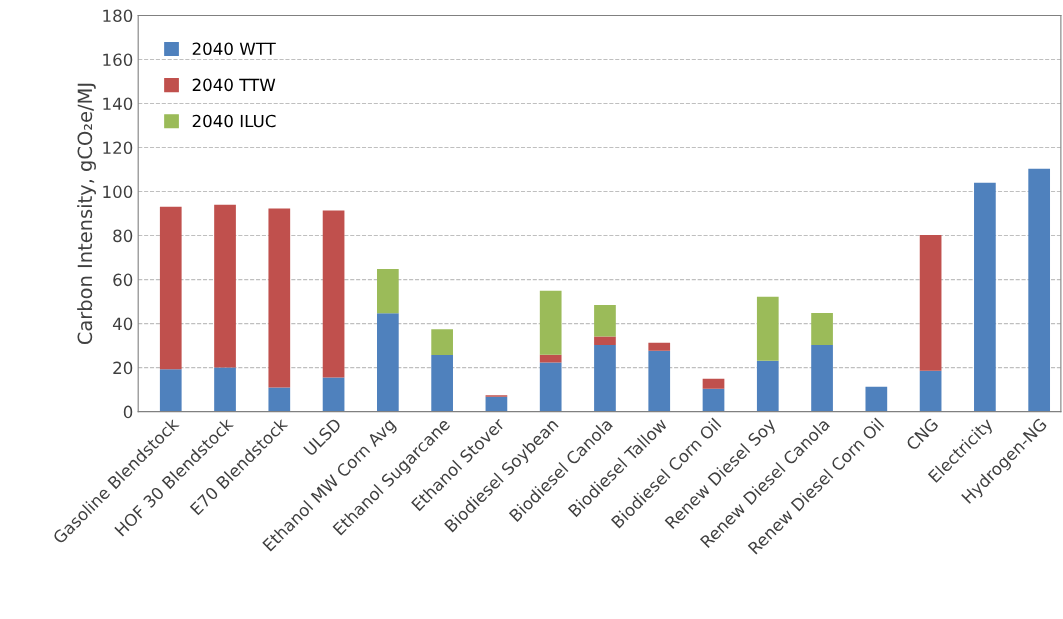 The height and width of the screenshot is (619, 1063). What do you see at coordinates (123, 236) in the screenshot?
I see `y-tick-label: 80` at bounding box center [123, 236].